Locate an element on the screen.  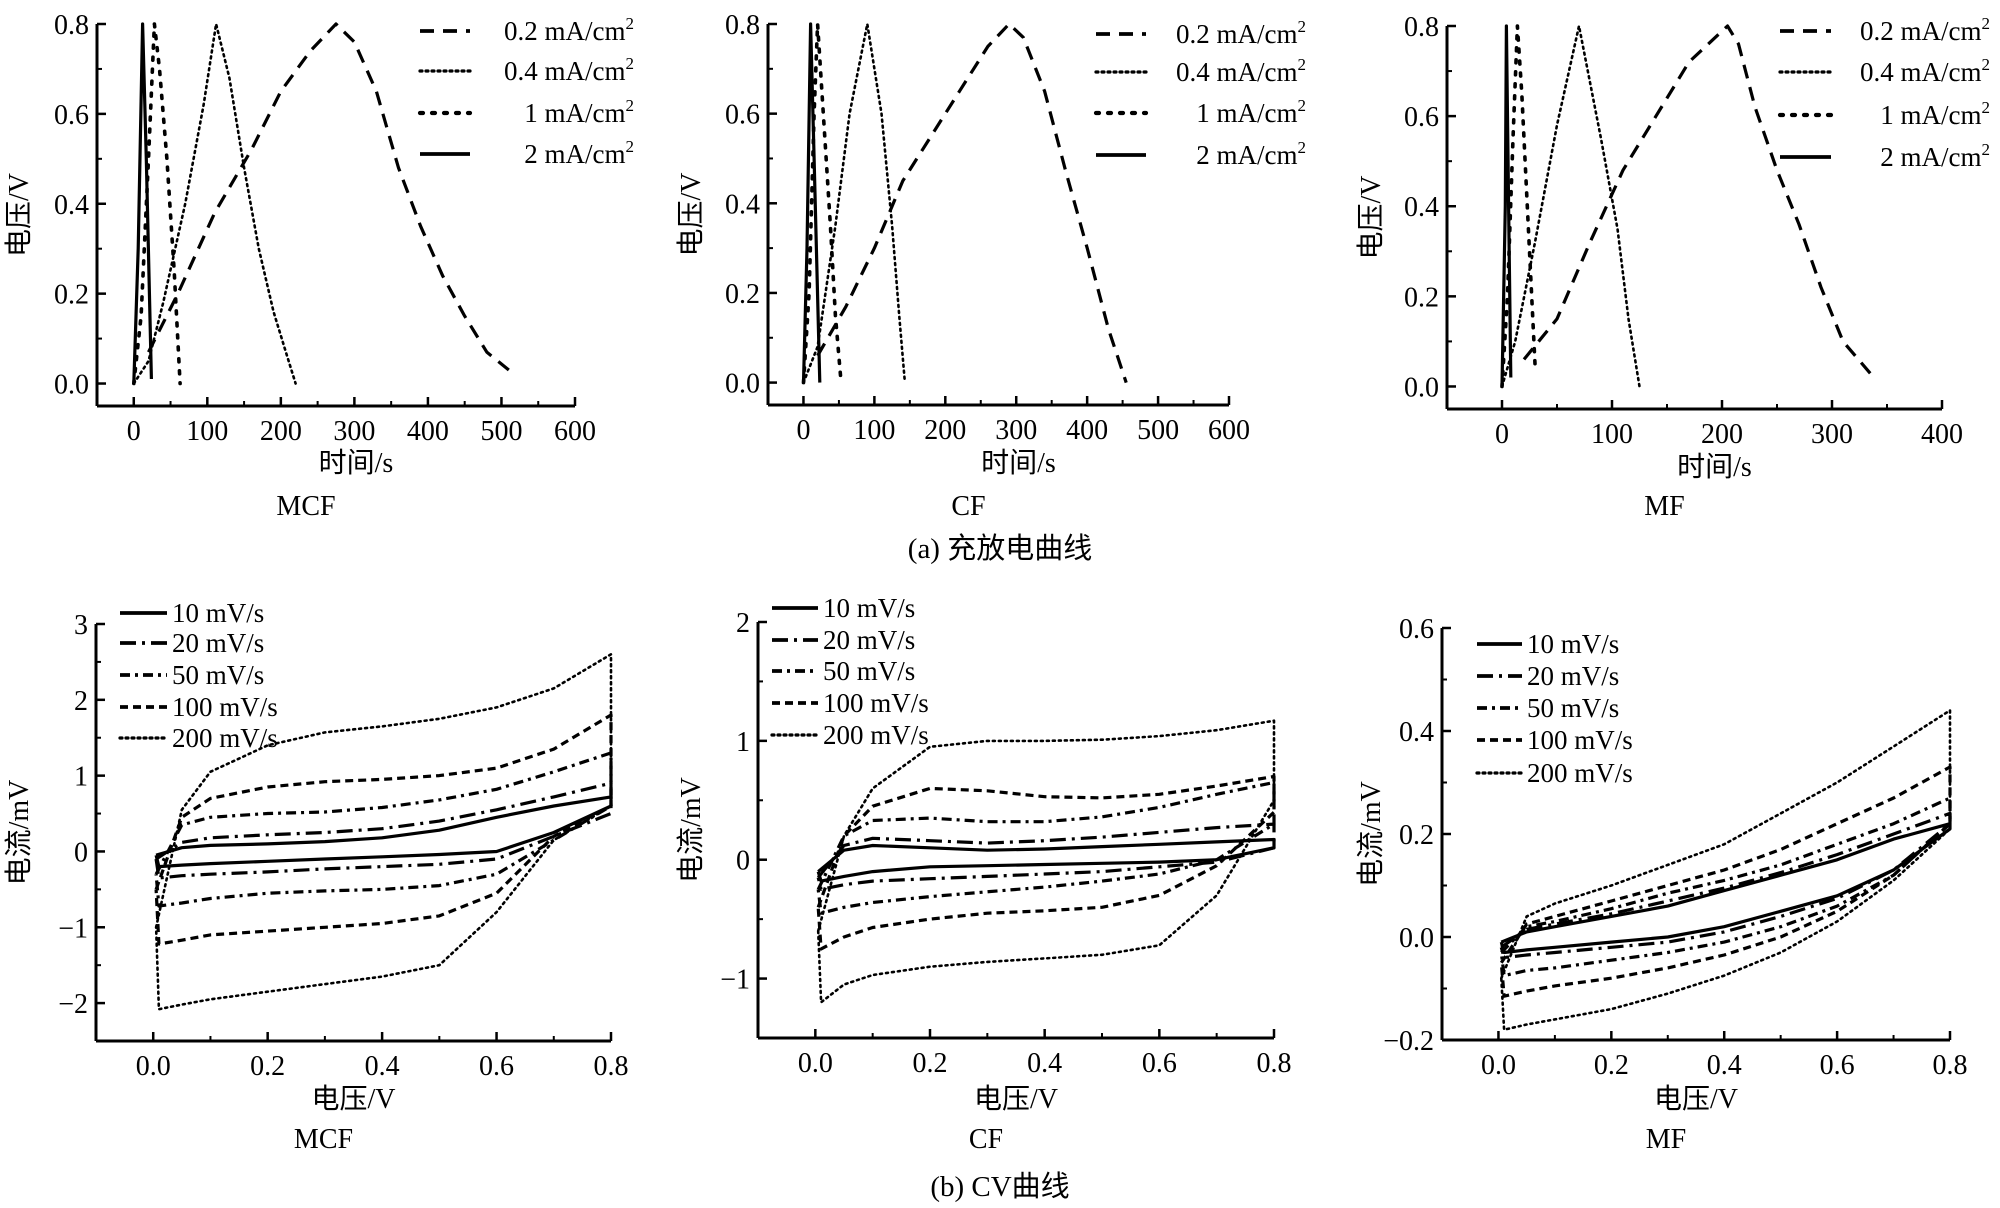
legend-text: 0.4 mA/cm is located at coordinates (565, 71).